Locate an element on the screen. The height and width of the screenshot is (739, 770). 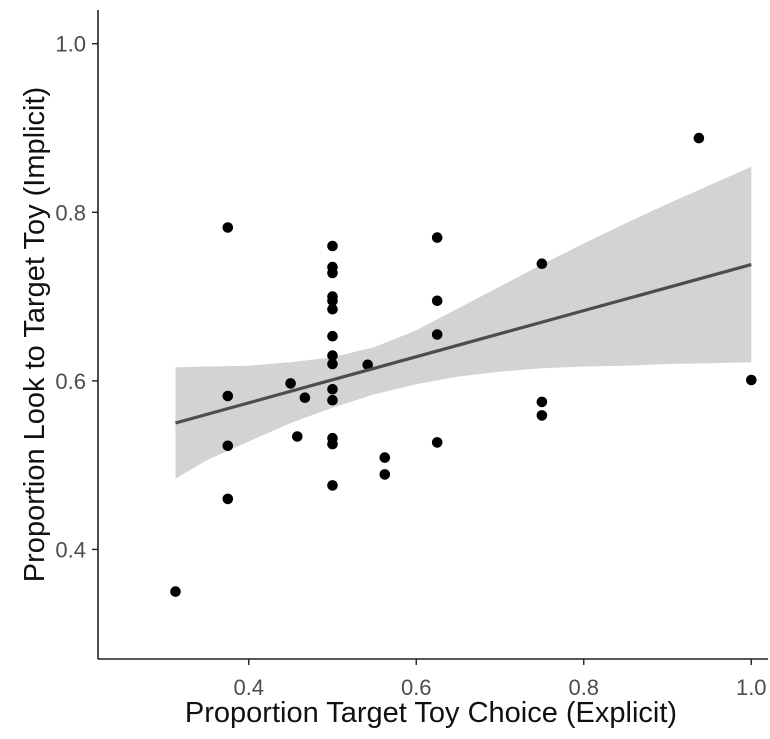
x-tick-label: 0.6 is located at coordinates (416, 687).